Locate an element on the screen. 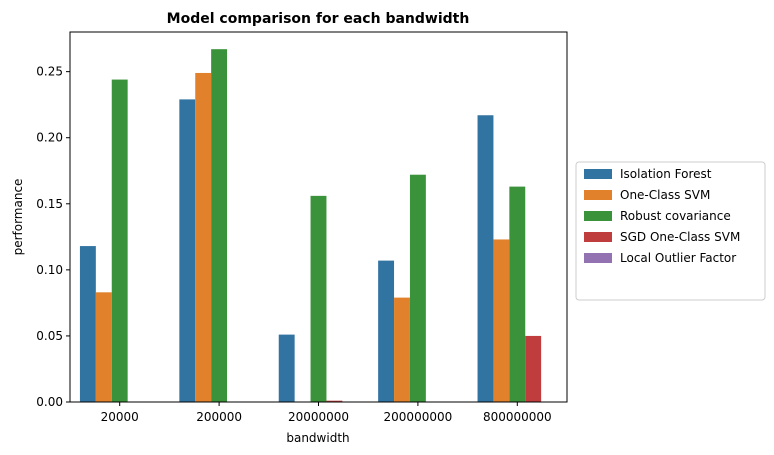  y-tick-label: 0.00 is located at coordinates (49, 402).